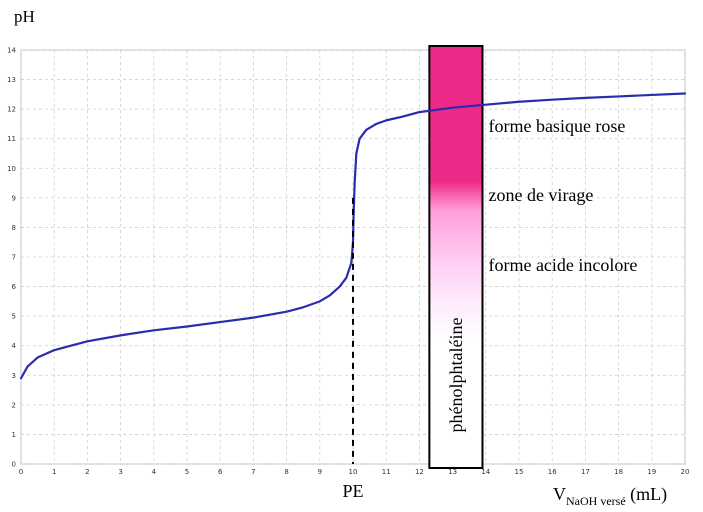  Describe the element at coordinates (286, 472) in the screenshot. I see `x-tick-label: 8` at that location.